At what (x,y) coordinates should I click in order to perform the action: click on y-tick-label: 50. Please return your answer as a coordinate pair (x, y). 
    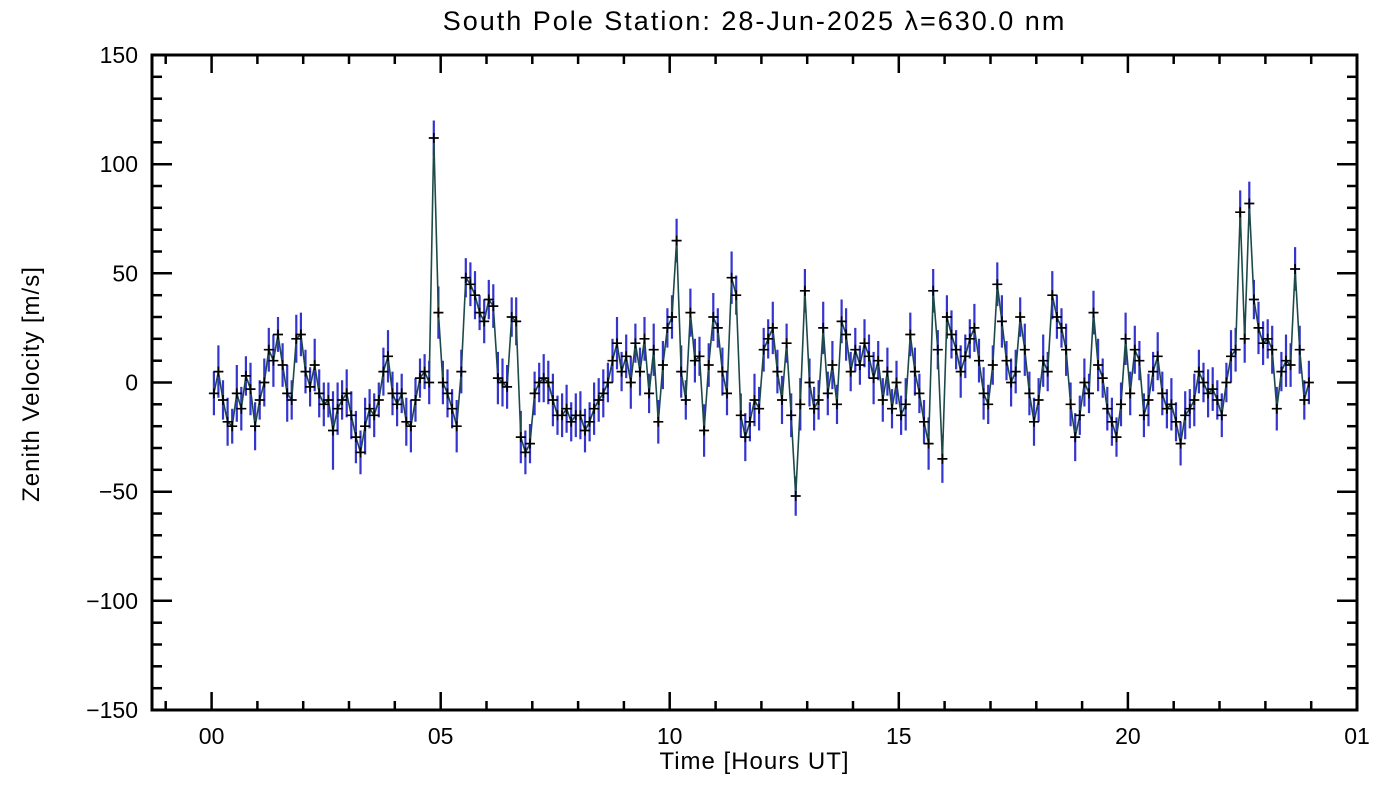
    Looking at the image, I should click on (125, 273).